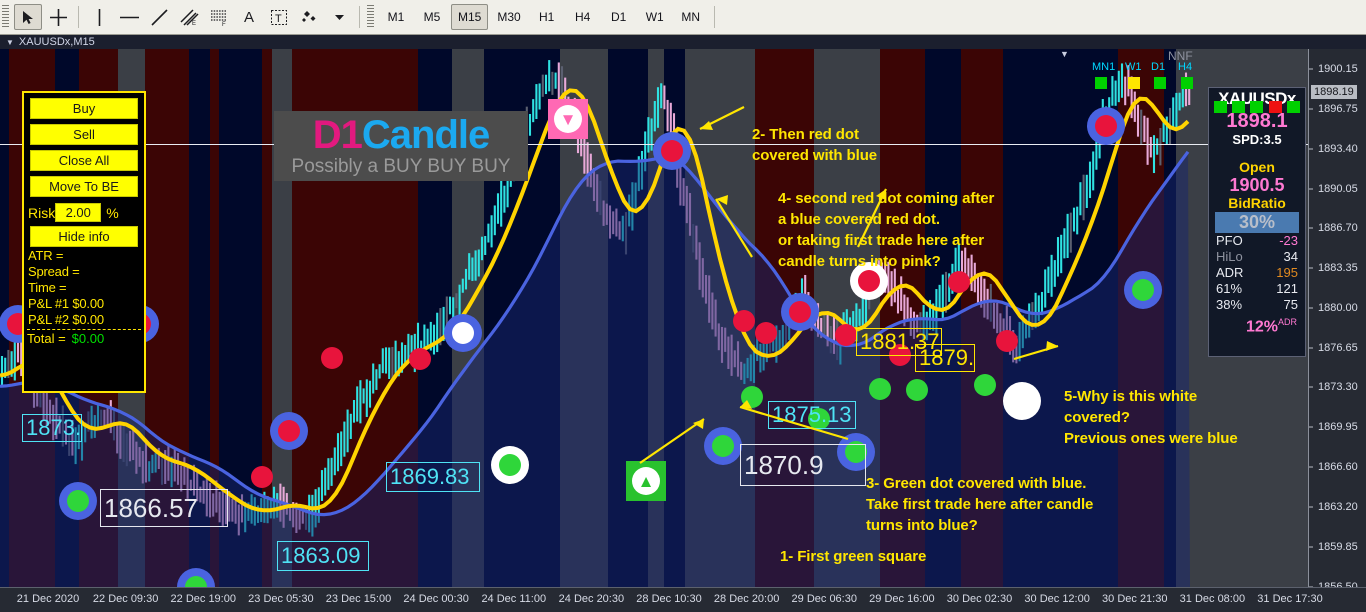 The width and height of the screenshot is (1366, 612). What do you see at coordinates (84, 236) in the screenshot?
I see `hide-info-button: Hide info` at bounding box center [84, 236].